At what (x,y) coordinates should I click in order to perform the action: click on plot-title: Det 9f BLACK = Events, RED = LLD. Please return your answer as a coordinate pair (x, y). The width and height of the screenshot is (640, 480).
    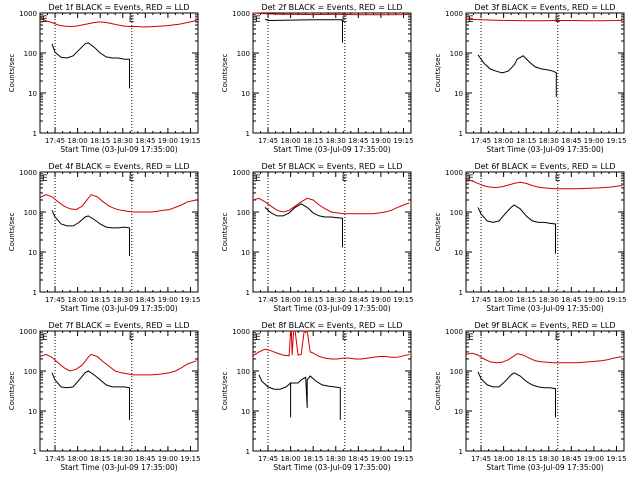
    Looking at the image, I should click on (544, 325).